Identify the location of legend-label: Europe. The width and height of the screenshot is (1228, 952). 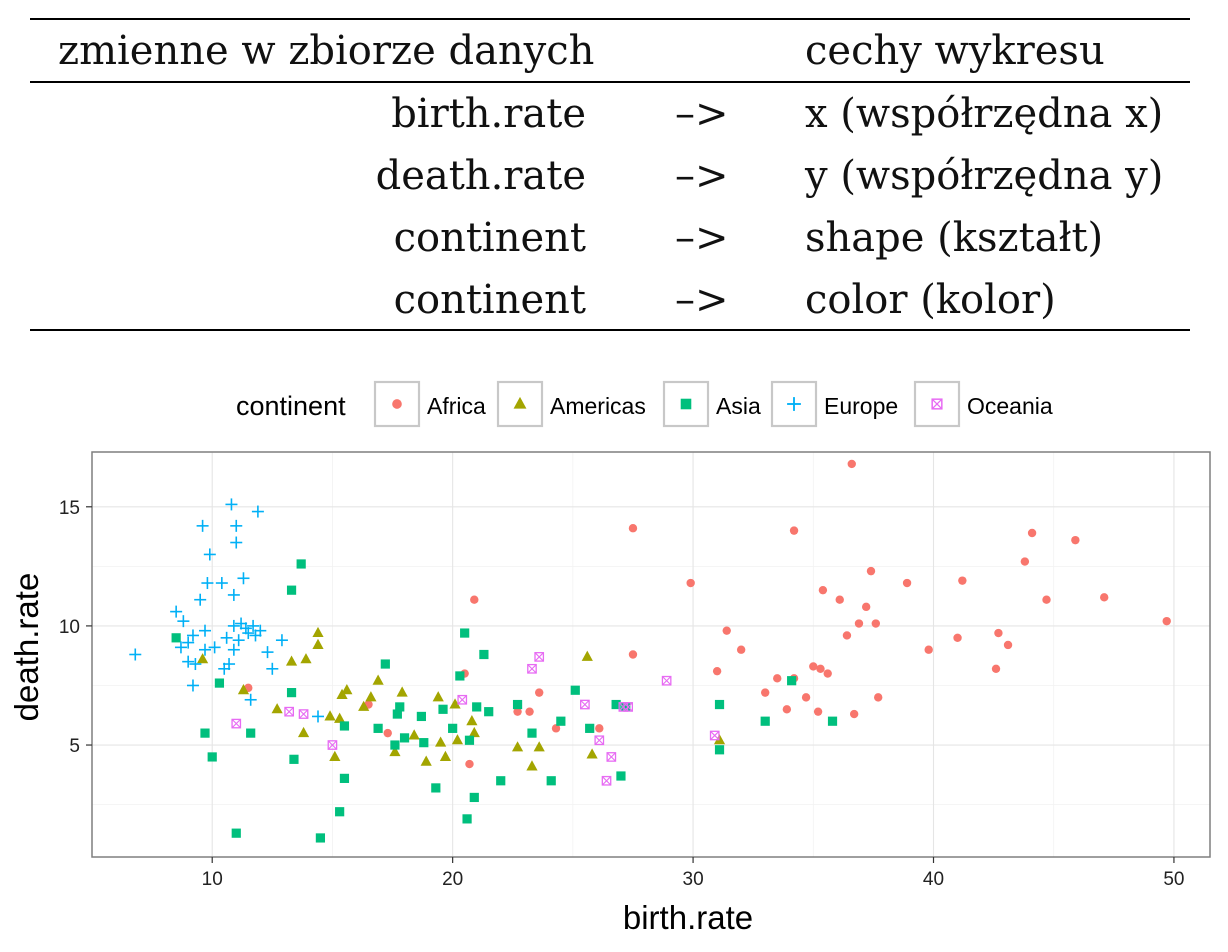
(861, 406).